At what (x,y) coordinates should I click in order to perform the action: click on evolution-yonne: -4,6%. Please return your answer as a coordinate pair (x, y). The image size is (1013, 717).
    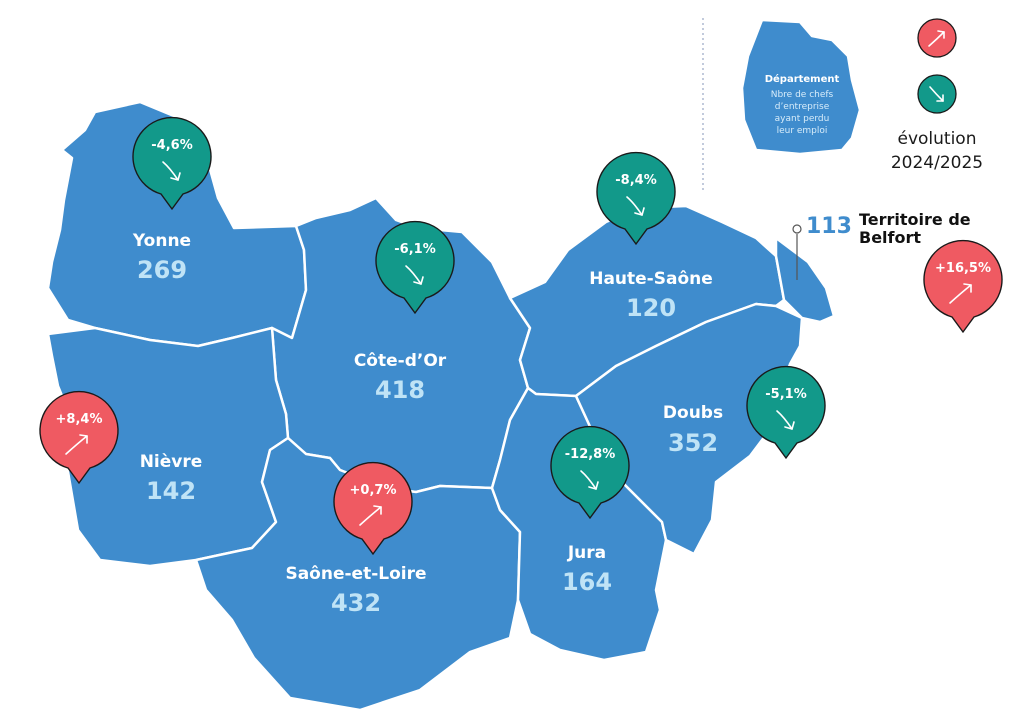
    Looking at the image, I should click on (171, 145).